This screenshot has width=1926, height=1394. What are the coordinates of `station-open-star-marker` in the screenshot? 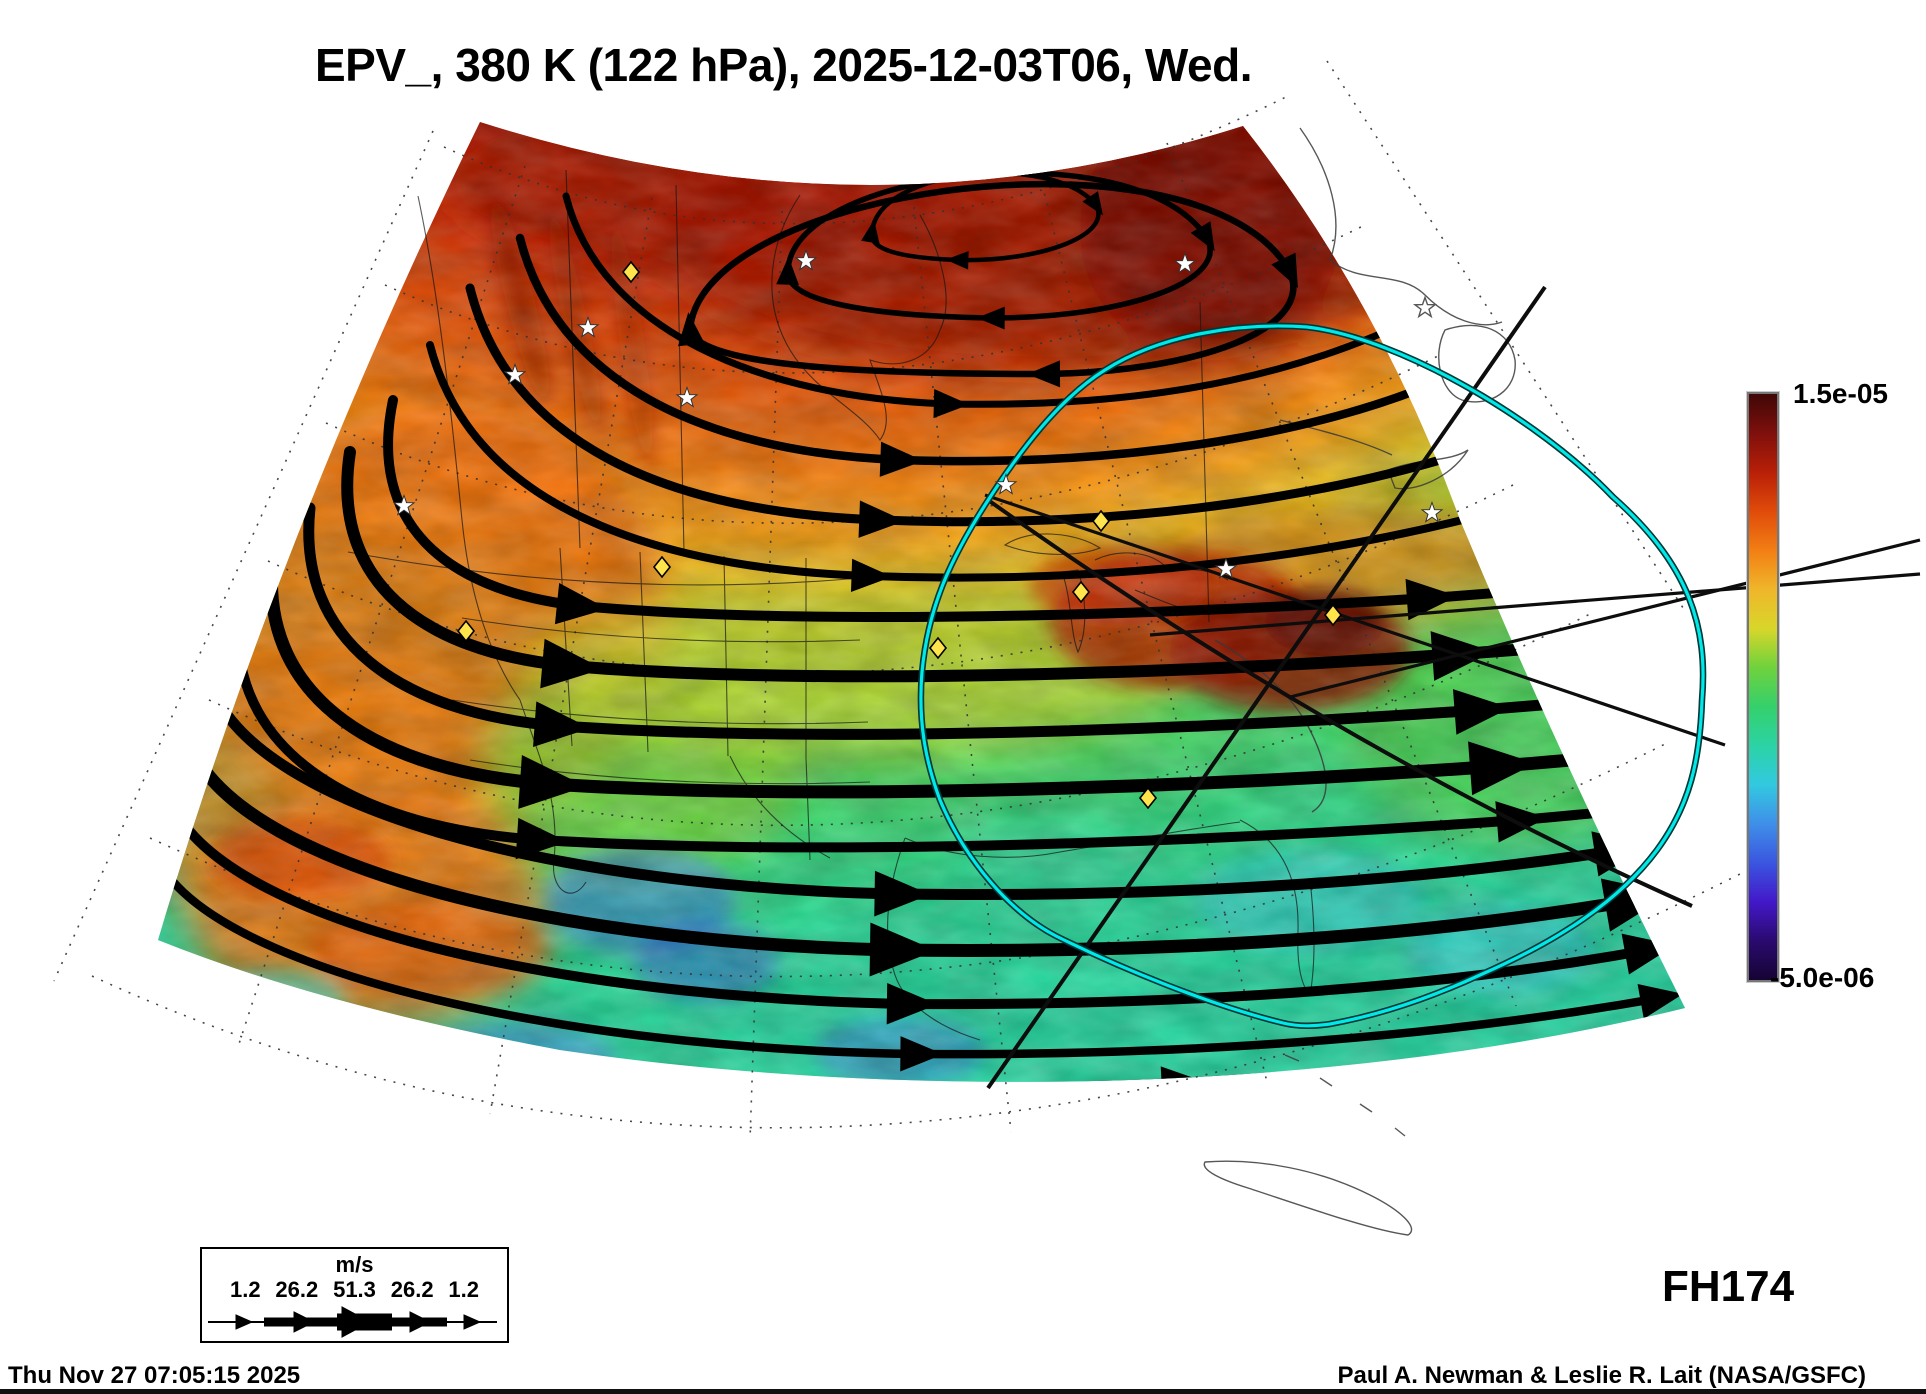 It's located at (1425, 307).